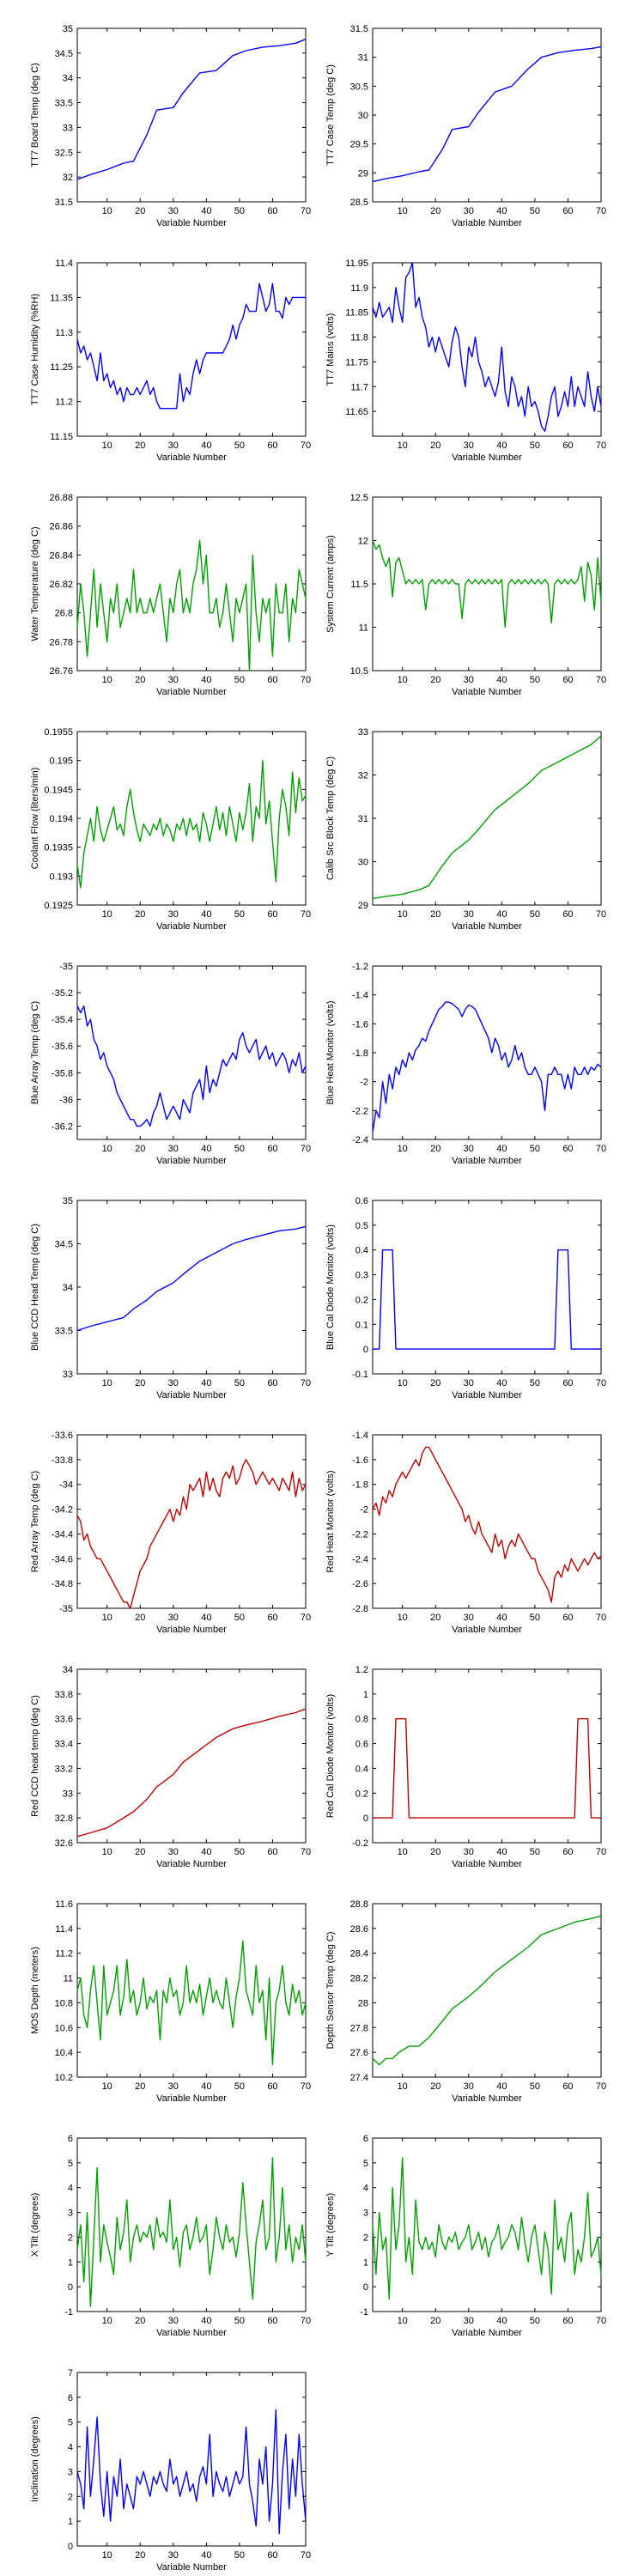 The width and height of the screenshot is (644, 2576). I want to click on y-tick-label: -35.4, so click(62, 1020).